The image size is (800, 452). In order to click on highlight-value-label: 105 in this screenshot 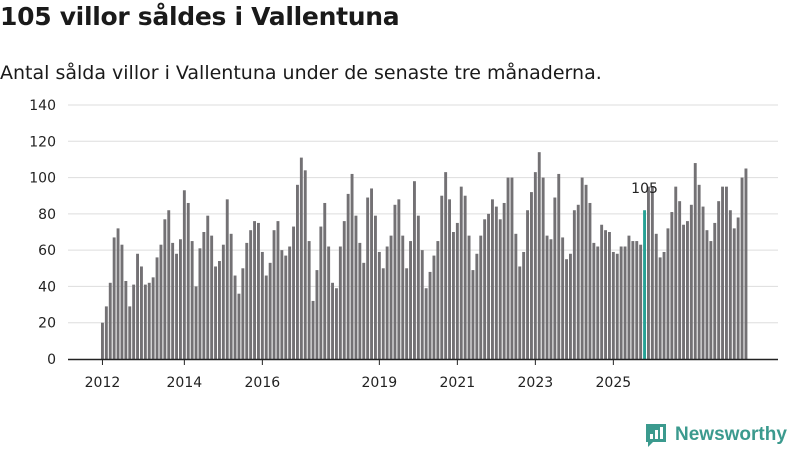, I will do `click(644, 189)`.